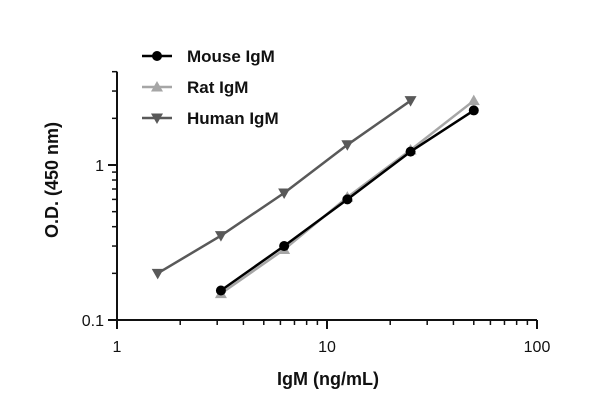  Describe the element at coordinates (157, 118) in the screenshot. I see `legend-marker-human-igm` at that location.